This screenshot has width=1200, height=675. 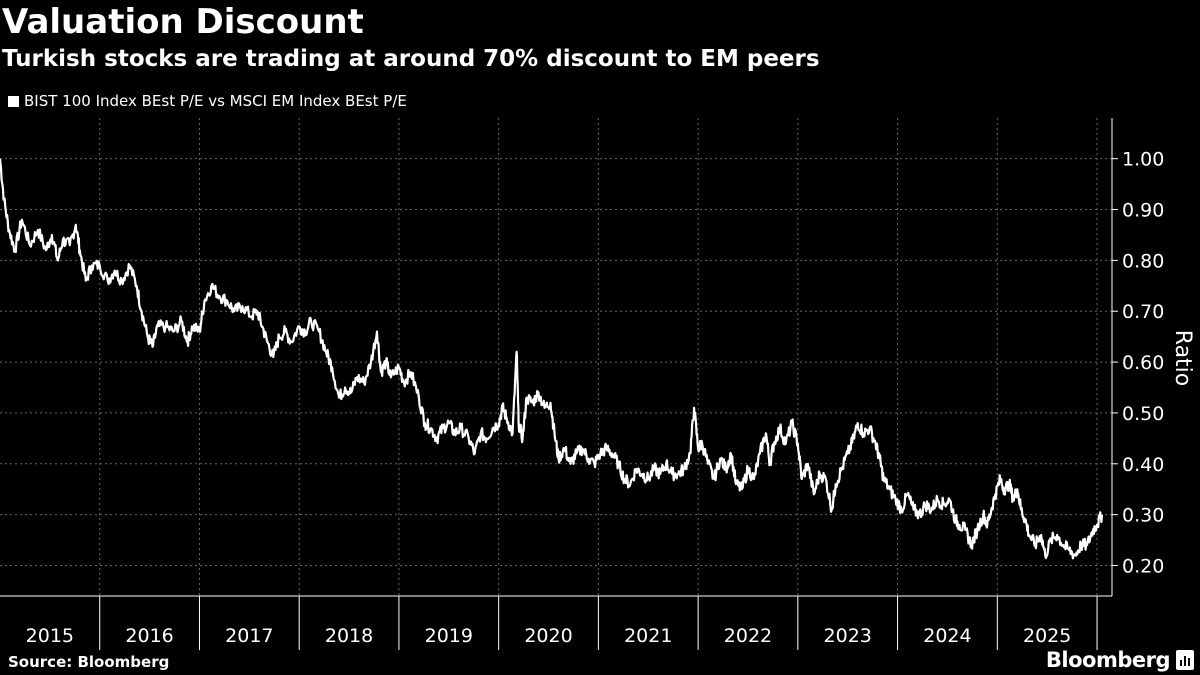 I want to click on y-tick-label: 0.20, so click(x=1143, y=566).